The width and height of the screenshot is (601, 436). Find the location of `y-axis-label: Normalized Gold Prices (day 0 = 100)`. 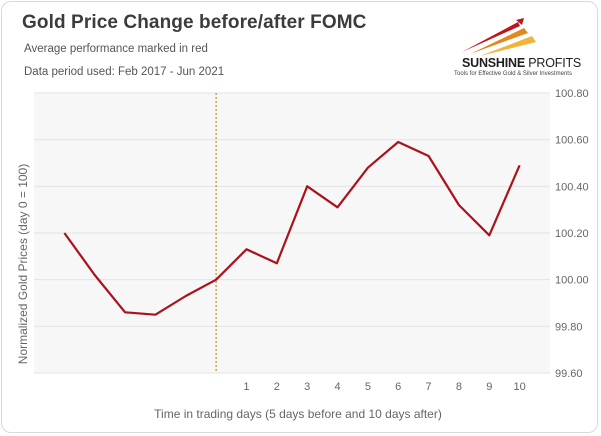

y-axis-label: Normalized Gold Prices (day 0 = 100) is located at coordinates (23, 264).